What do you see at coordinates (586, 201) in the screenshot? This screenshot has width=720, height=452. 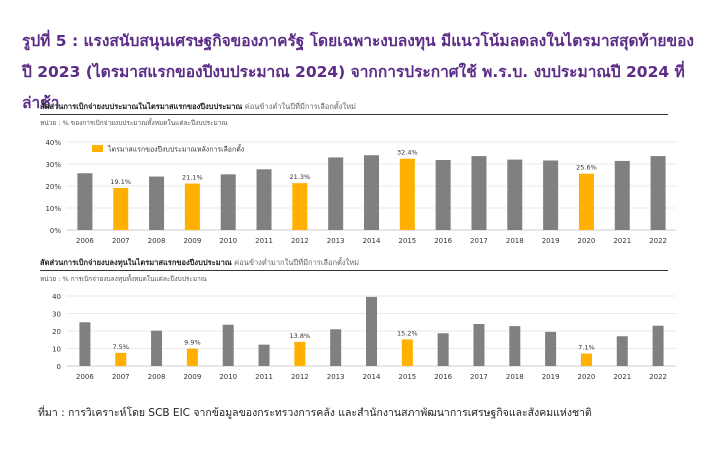 I see `chart1-bar-2020` at bounding box center [586, 201].